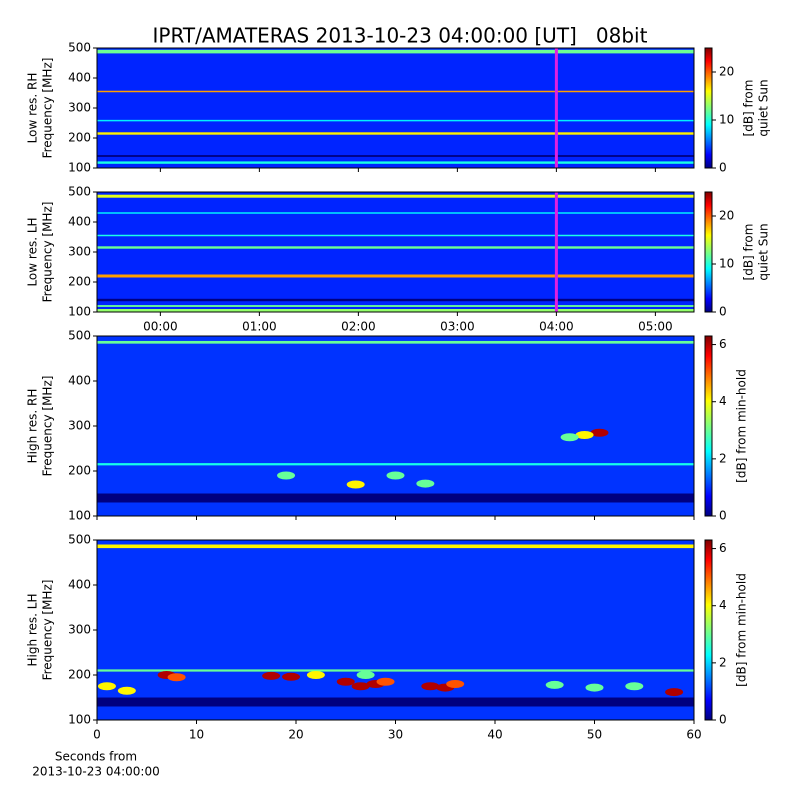  I want to click on x-tick-label: 10, so click(196, 735).